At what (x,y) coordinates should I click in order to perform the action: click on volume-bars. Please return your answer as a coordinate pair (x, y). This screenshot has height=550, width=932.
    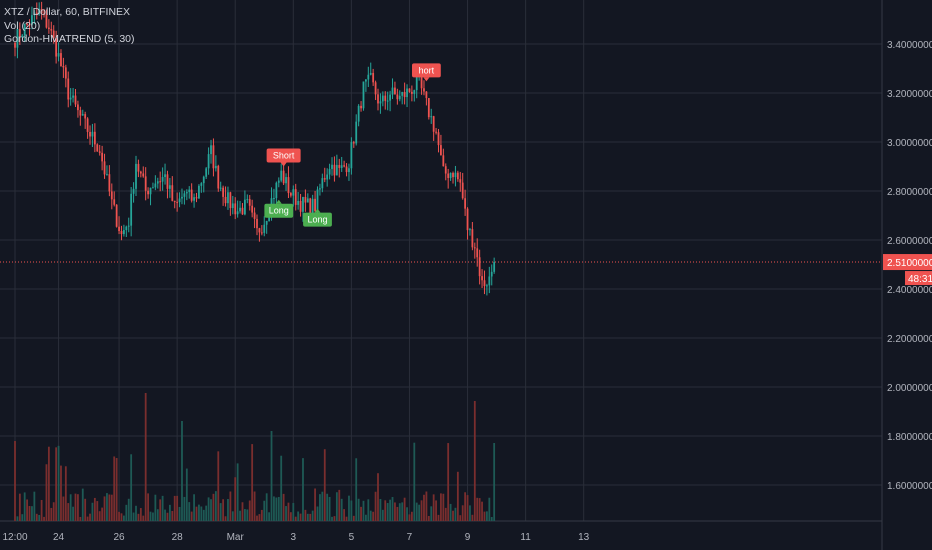
    Looking at the image, I should click on (255, 457).